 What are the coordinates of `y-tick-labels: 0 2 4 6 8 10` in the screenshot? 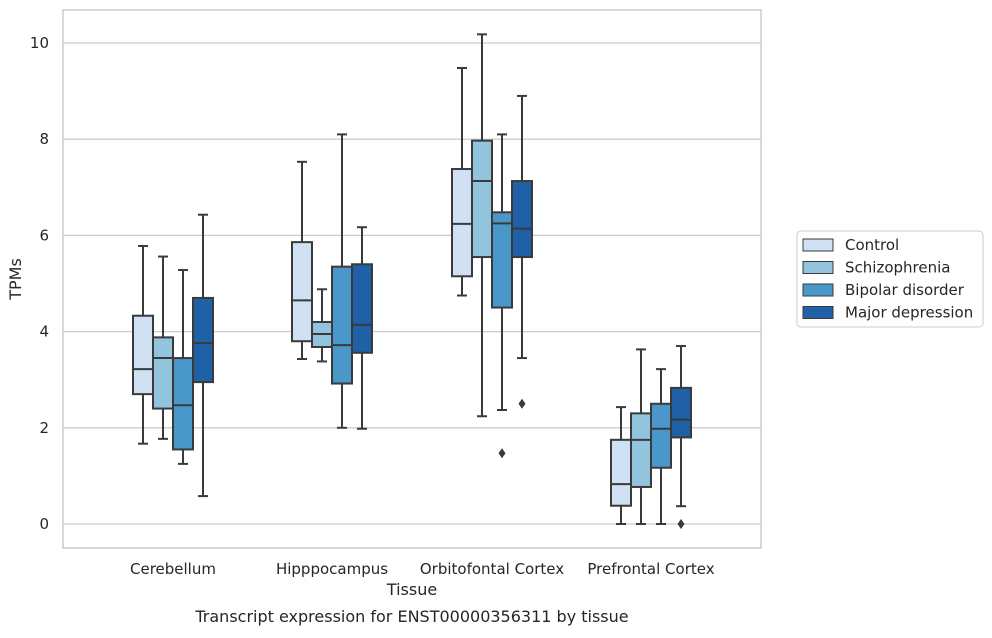 It's located at (39, 283).